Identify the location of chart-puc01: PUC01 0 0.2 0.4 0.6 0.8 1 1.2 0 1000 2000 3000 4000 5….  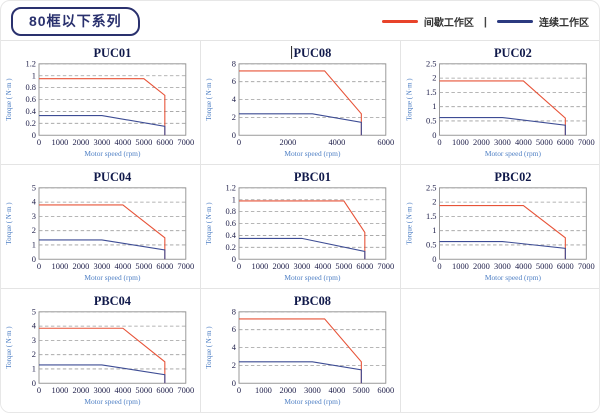
(101, 103).